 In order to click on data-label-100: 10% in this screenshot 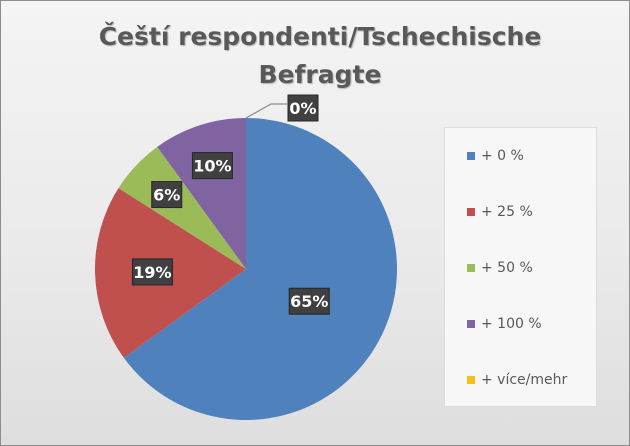, I will do `click(212, 166)`.